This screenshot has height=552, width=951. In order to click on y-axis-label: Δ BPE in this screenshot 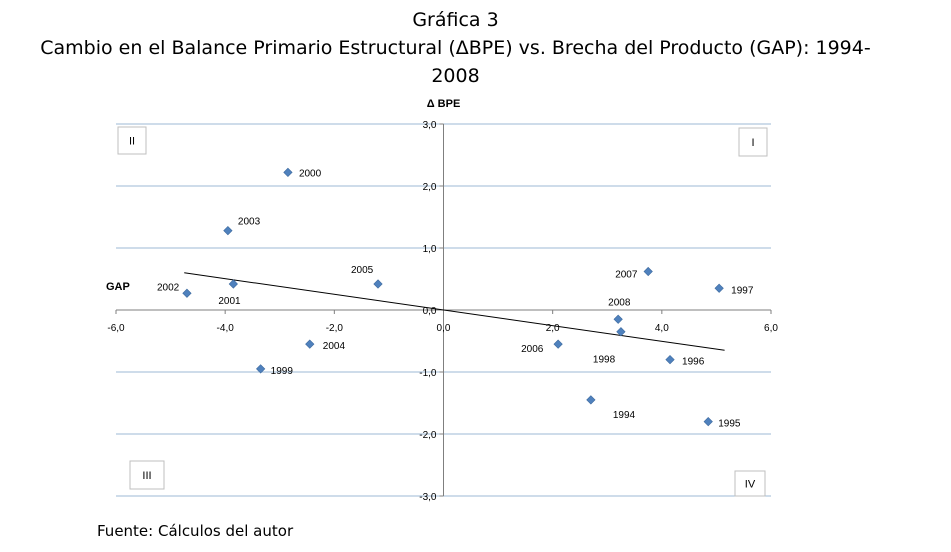, I will do `click(444, 104)`.